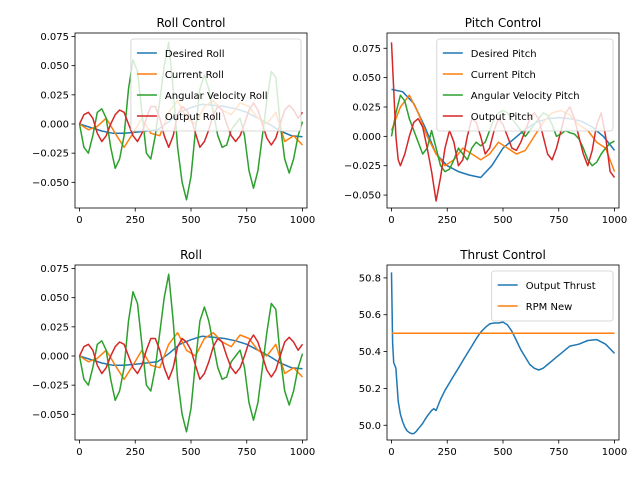 Image resolution: width=640 pixels, height=480 pixels. I want to click on y-tick-label: 50.6, so click(370, 315).